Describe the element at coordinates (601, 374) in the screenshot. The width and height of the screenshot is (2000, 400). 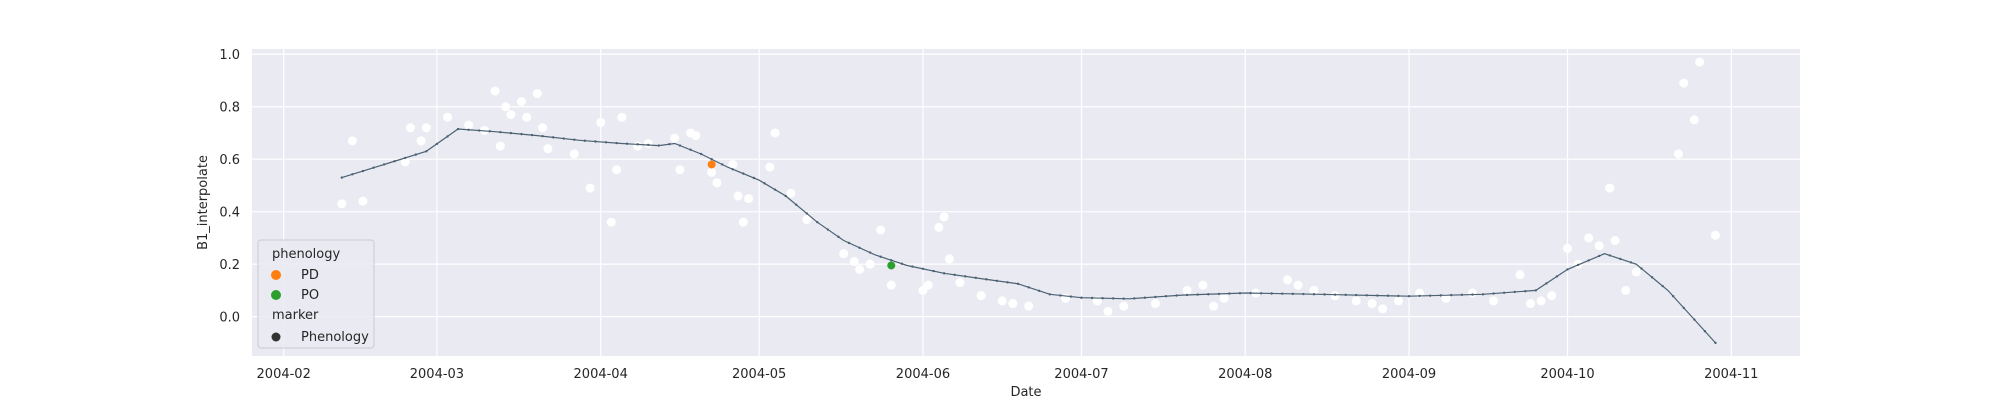
I see `x-tick-label: 2004-04` at that location.